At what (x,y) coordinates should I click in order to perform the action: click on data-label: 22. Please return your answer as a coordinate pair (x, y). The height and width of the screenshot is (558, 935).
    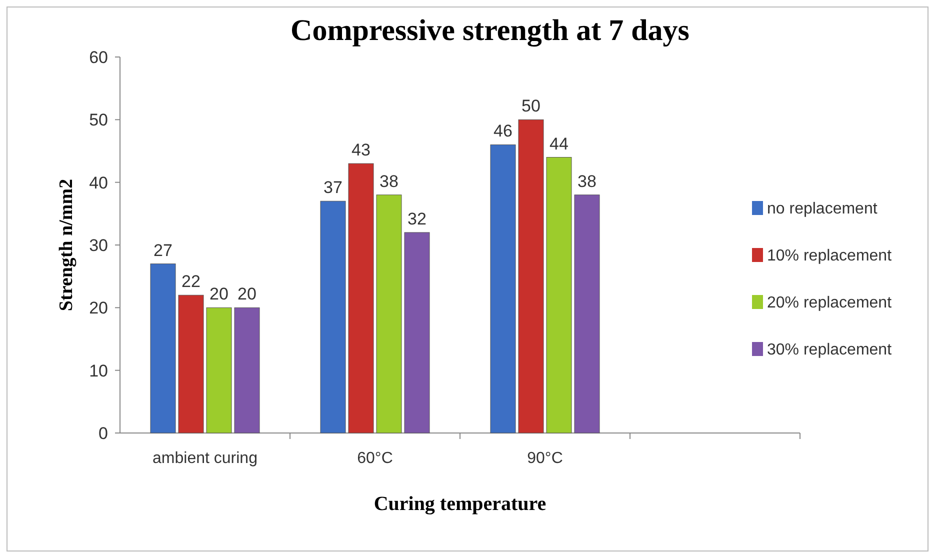
    Looking at the image, I should click on (191, 282).